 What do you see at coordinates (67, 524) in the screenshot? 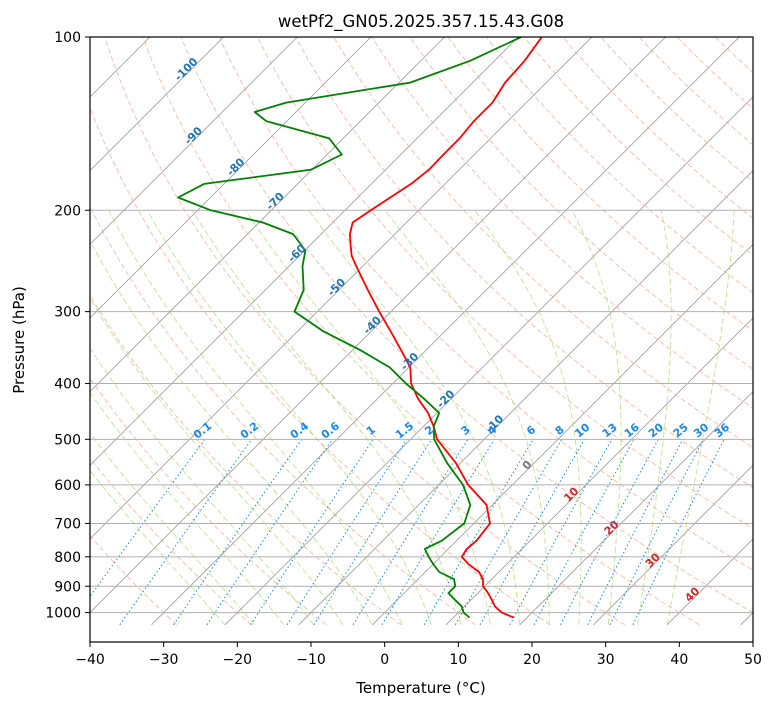
I see `y-tick-label: 700` at bounding box center [67, 524].